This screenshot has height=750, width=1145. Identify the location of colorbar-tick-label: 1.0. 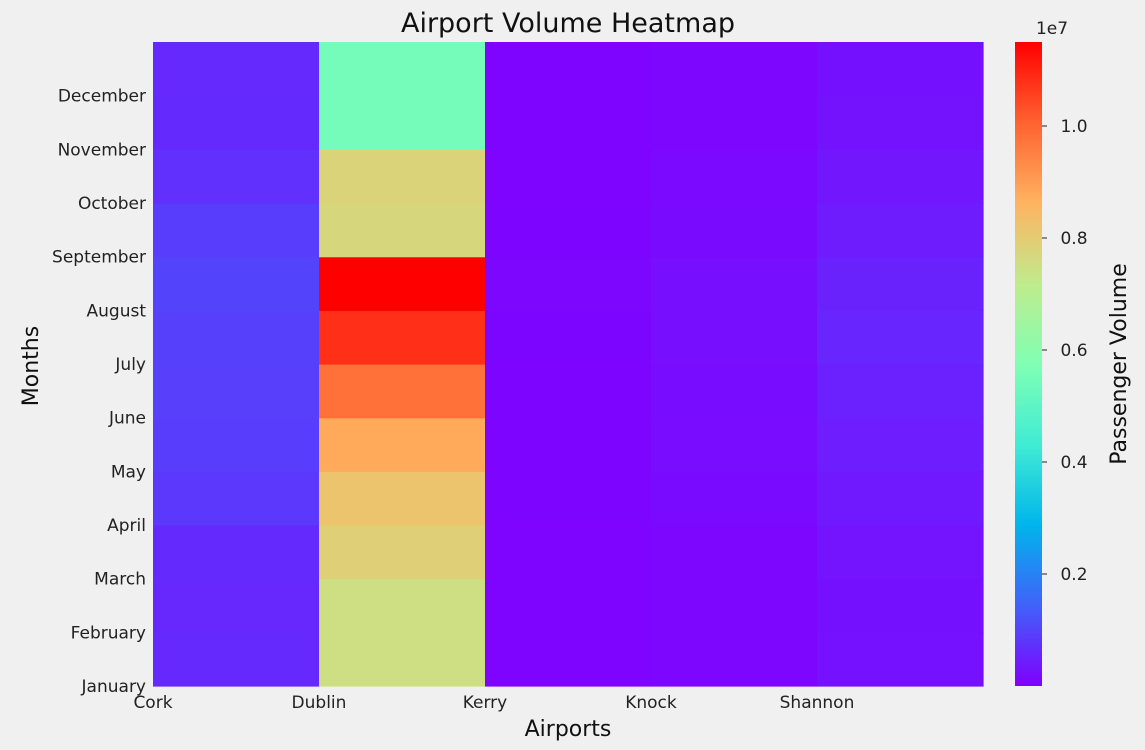
(1073, 127).